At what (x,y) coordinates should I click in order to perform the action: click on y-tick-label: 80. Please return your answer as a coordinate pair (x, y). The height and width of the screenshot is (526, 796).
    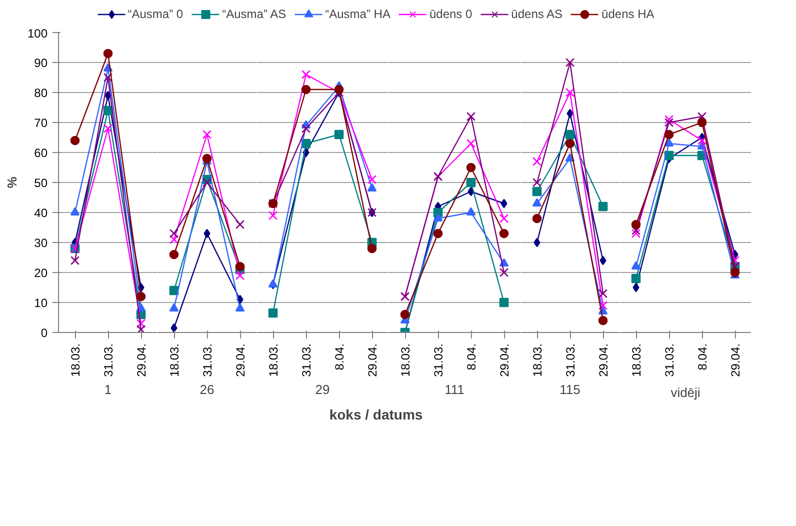
    Looking at the image, I should click on (41, 93).